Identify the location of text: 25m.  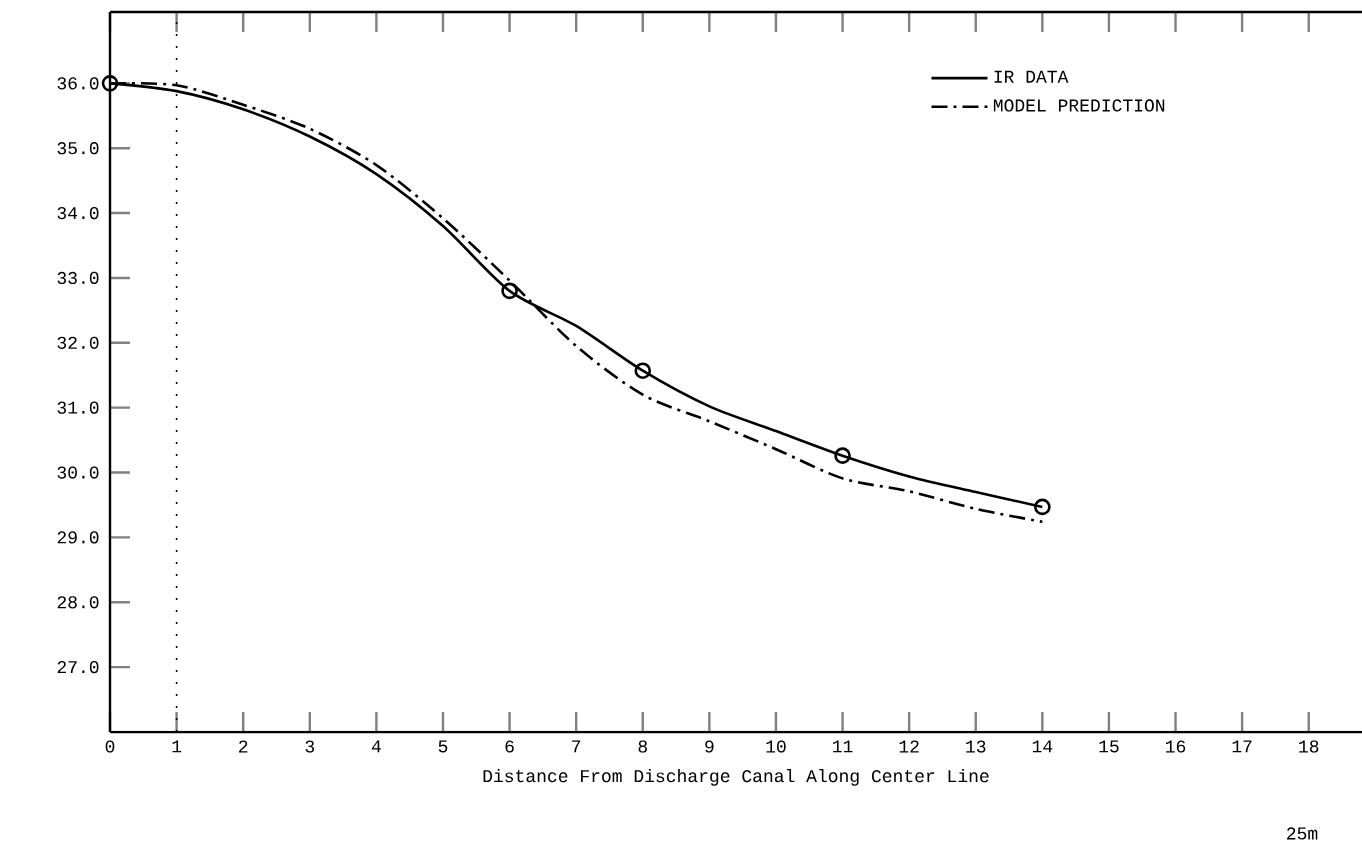
(1302, 833).